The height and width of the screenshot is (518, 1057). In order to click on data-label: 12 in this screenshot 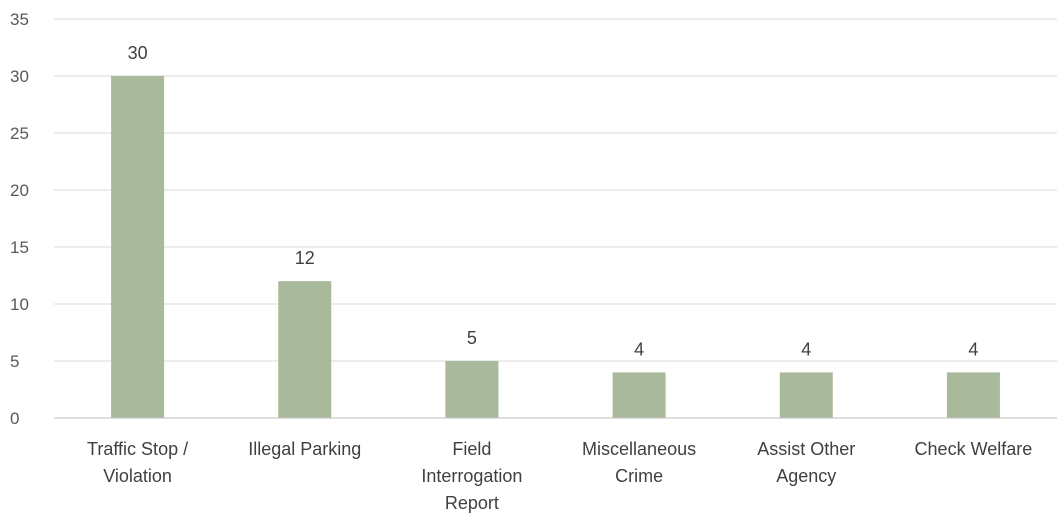, I will do `click(305, 258)`.